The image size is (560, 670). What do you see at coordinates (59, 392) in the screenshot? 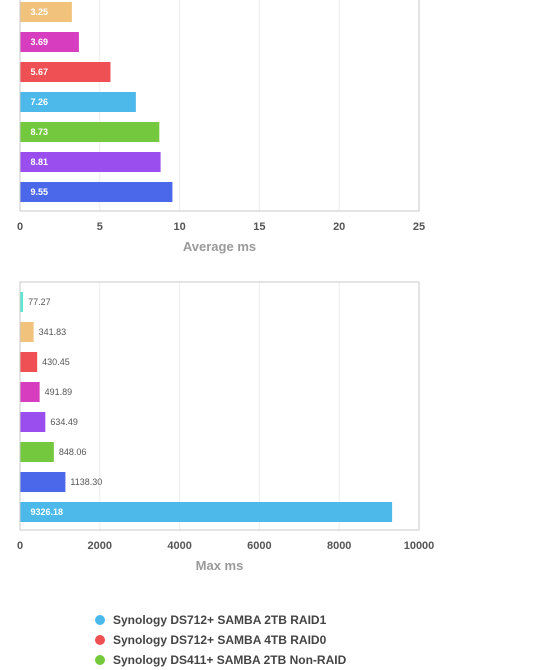
I see `data-label: 491.89` at bounding box center [59, 392].